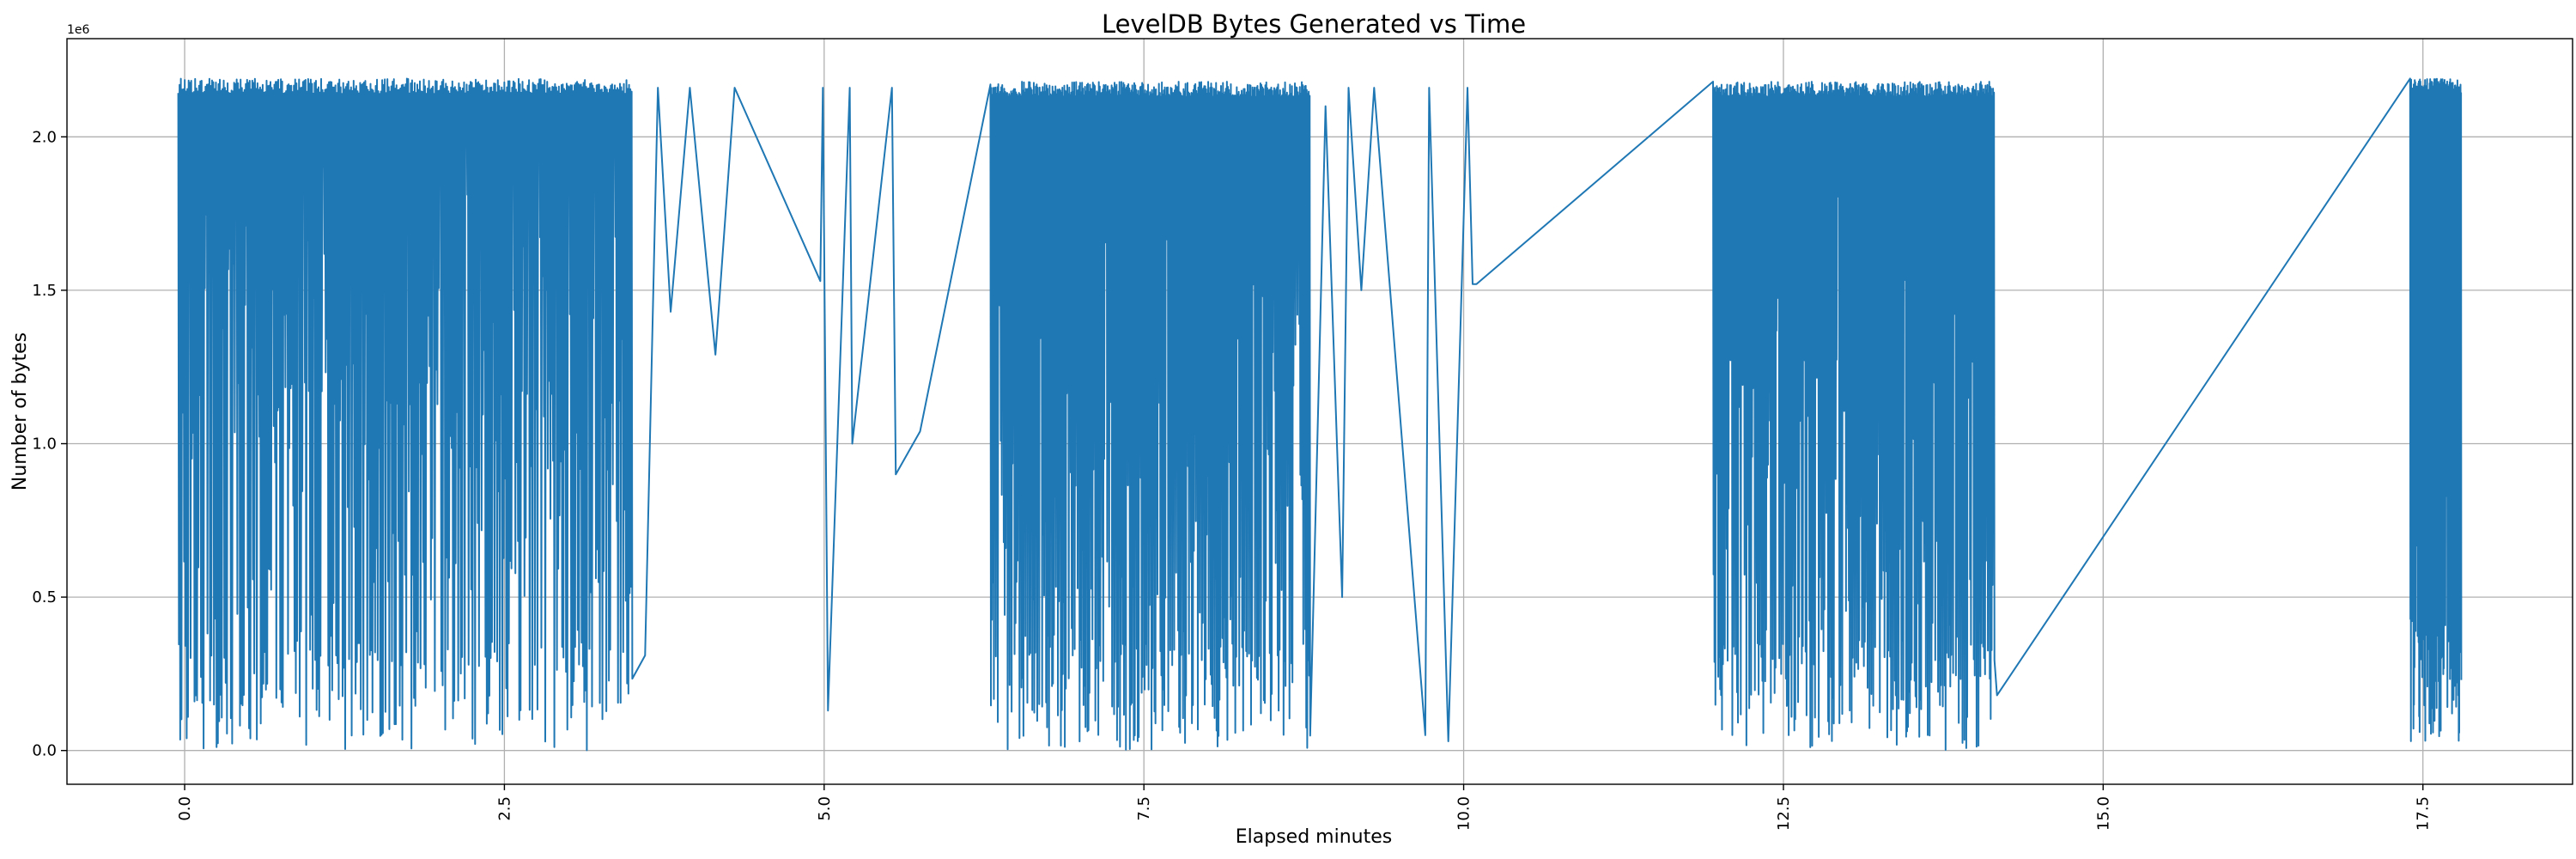 This screenshot has height=859, width=2576. What do you see at coordinates (504, 809) in the screenshot?
I see `x-tick-label: 2.5` at bounding box center [504, 809].